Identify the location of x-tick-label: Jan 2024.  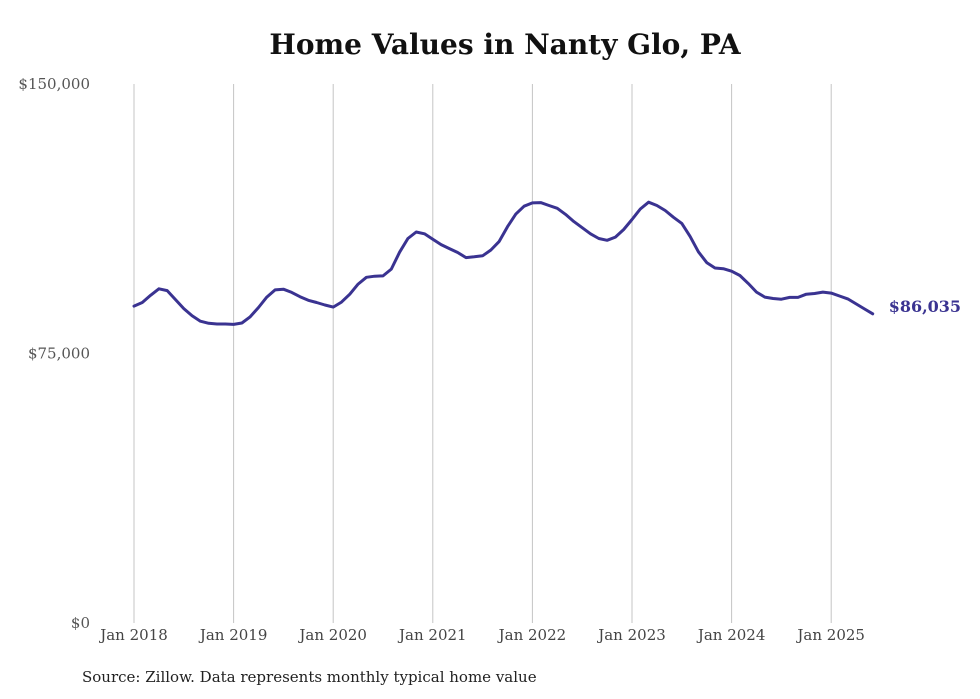
(731, 635).